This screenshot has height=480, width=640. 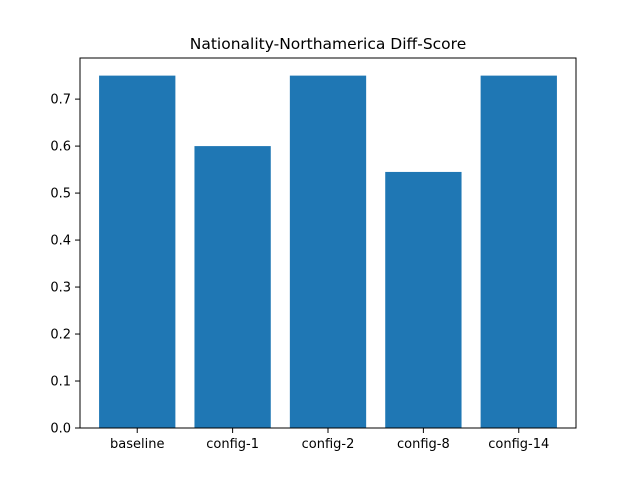 What do you see at coordinates (137, 444) in the screenshot?
I see `x-tick-label: baseline` at bounding box center [137, 444].